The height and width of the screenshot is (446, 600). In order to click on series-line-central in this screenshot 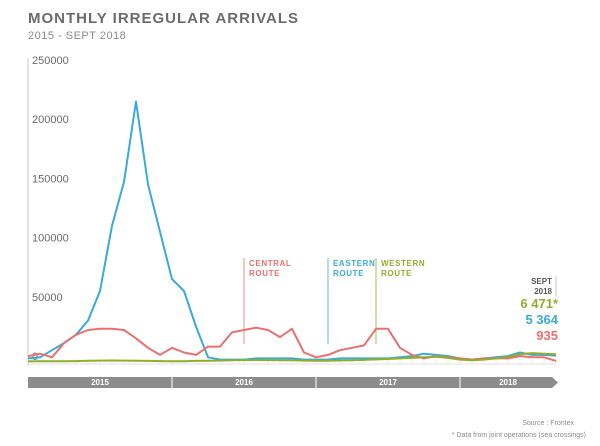, I will do `click(292, 344)`.